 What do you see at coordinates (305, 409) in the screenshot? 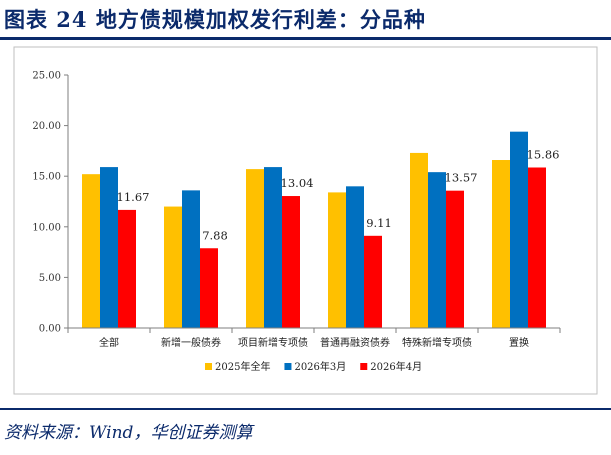
I see `footer-rule` at bounding box center [305, 409].